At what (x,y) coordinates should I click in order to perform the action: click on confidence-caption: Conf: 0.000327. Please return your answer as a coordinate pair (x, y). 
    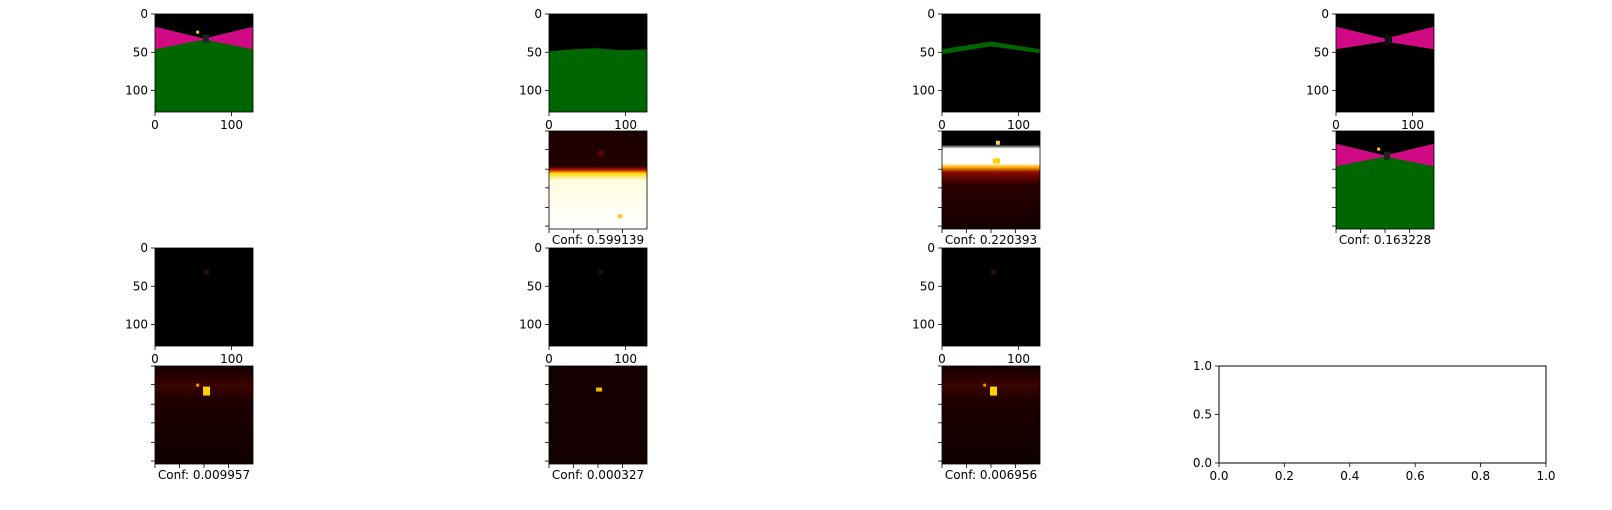
    Looking at the image, I should click on (598, 475).